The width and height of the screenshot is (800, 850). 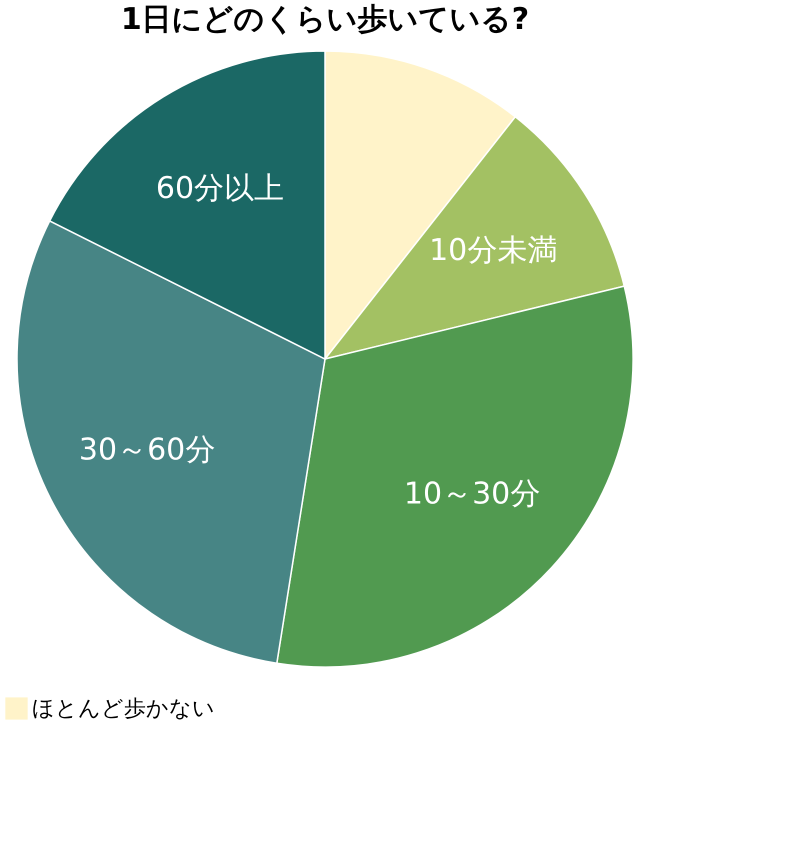 What do you see at coordinates (325, 19) in the screenshot?
I see `chart-title: 1日にどのくらい歩いている?` at bounding box center [325, 19].